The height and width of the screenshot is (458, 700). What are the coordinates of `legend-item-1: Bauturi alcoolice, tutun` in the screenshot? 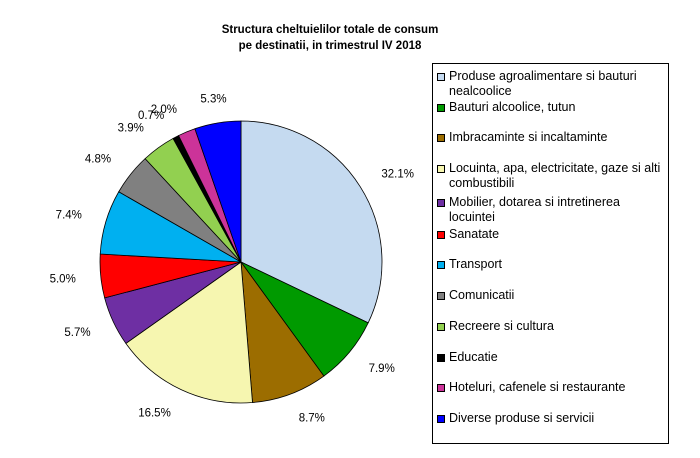 It's located at (550, 107).